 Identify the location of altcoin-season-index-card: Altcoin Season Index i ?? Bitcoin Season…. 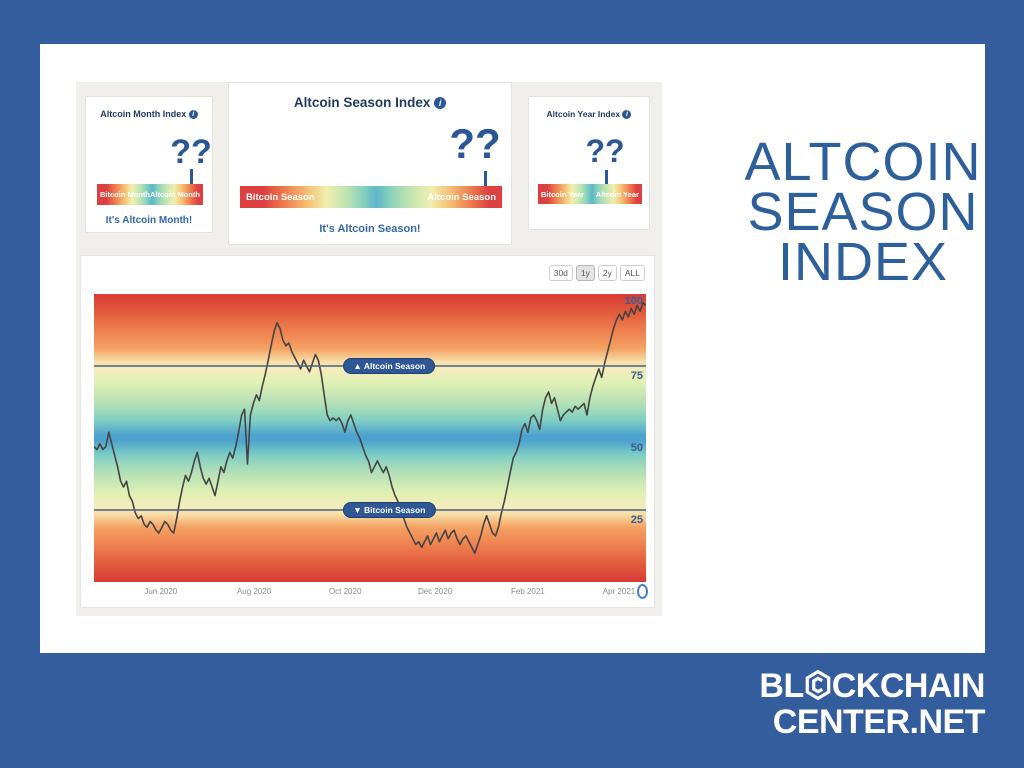
(370, 163).